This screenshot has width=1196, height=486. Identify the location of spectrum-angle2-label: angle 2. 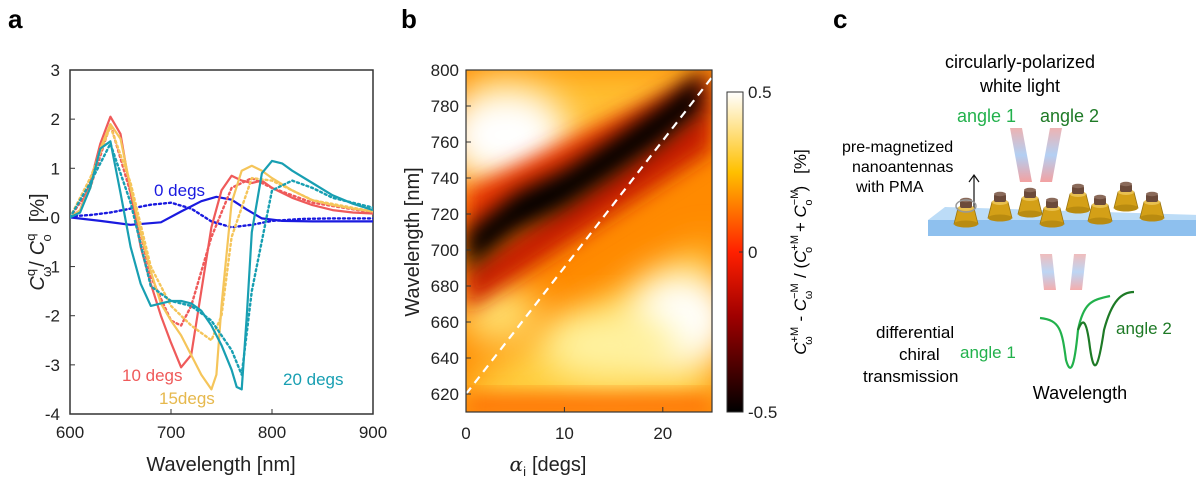
(1144, 328).